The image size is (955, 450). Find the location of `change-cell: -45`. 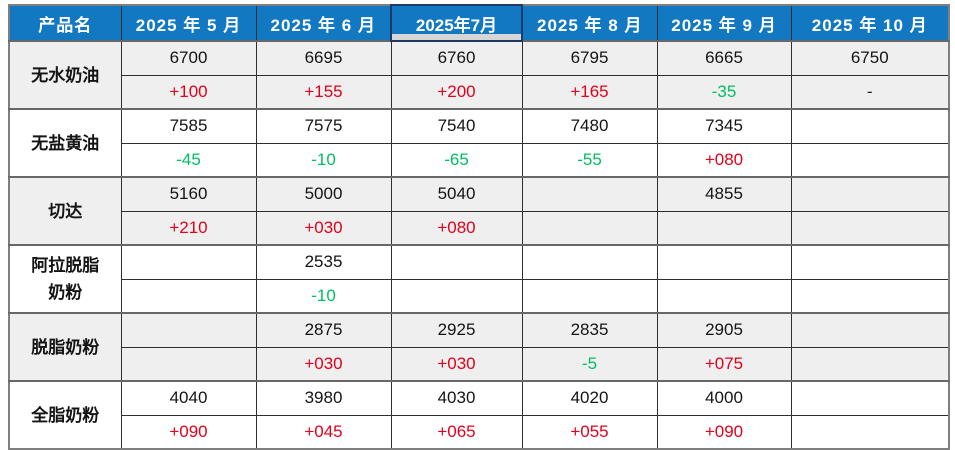

change-cell: -45 is located at coordinates (188, 160).